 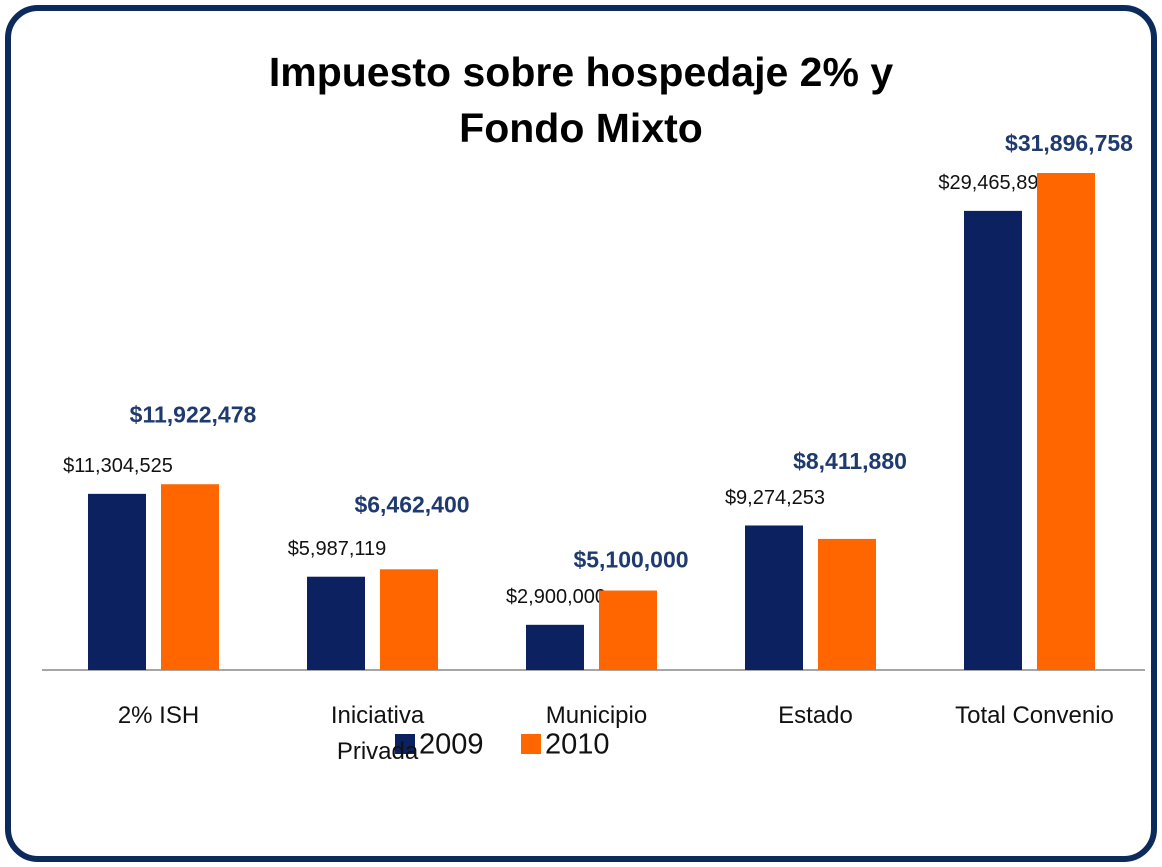 What do you see at coordinates (451, 745) in the screenshot?
I see `legend-label: 2009` at bounding box center [451, 745].